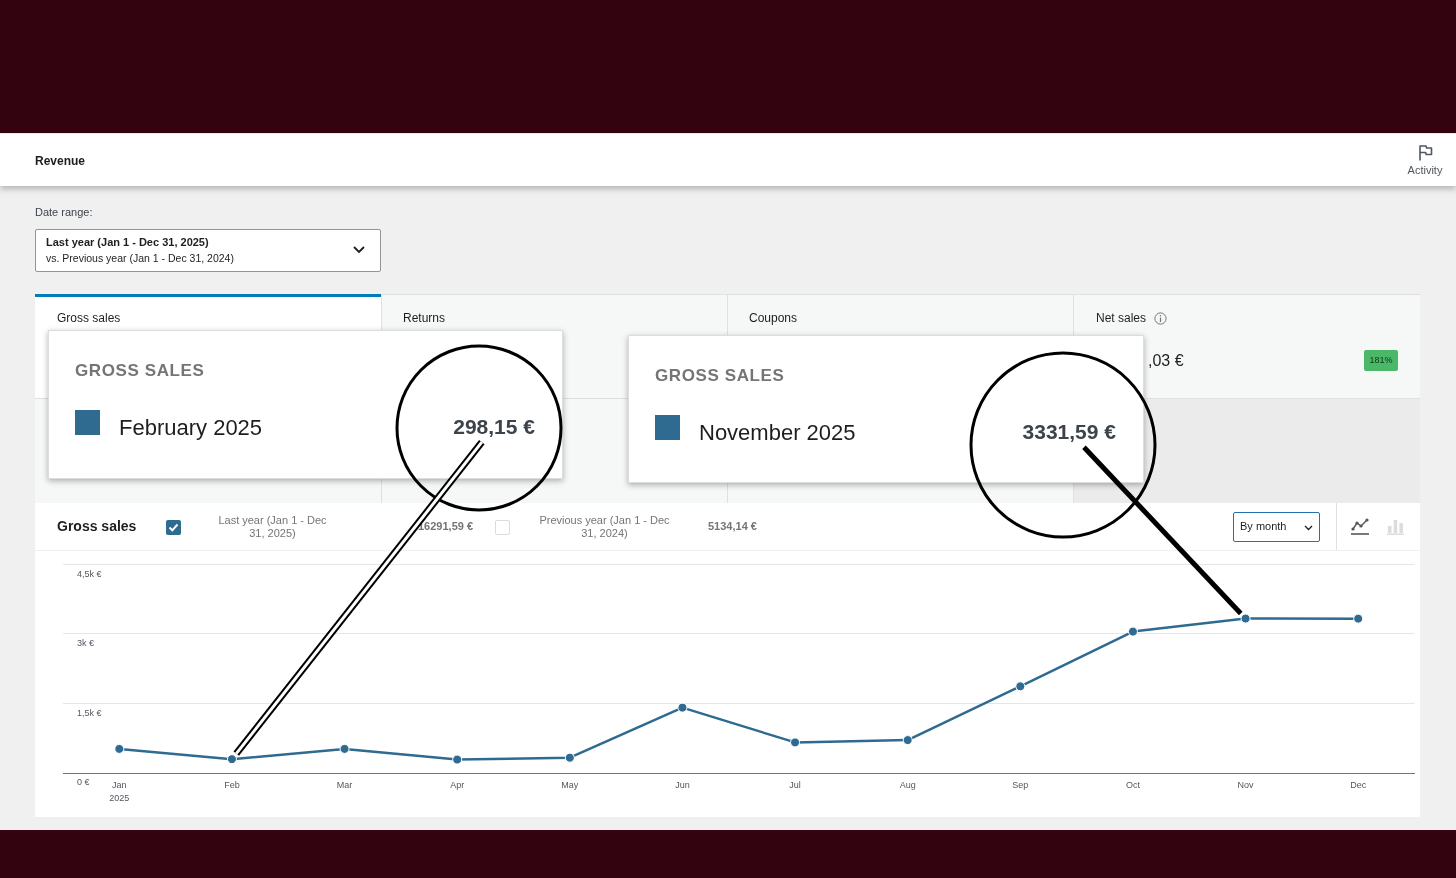 The image size is (1456, 878). What do you see at coordinates (457, 785) in the screenshot?
I see `x-tick-label: Apr` at bounding box center [457, 785].